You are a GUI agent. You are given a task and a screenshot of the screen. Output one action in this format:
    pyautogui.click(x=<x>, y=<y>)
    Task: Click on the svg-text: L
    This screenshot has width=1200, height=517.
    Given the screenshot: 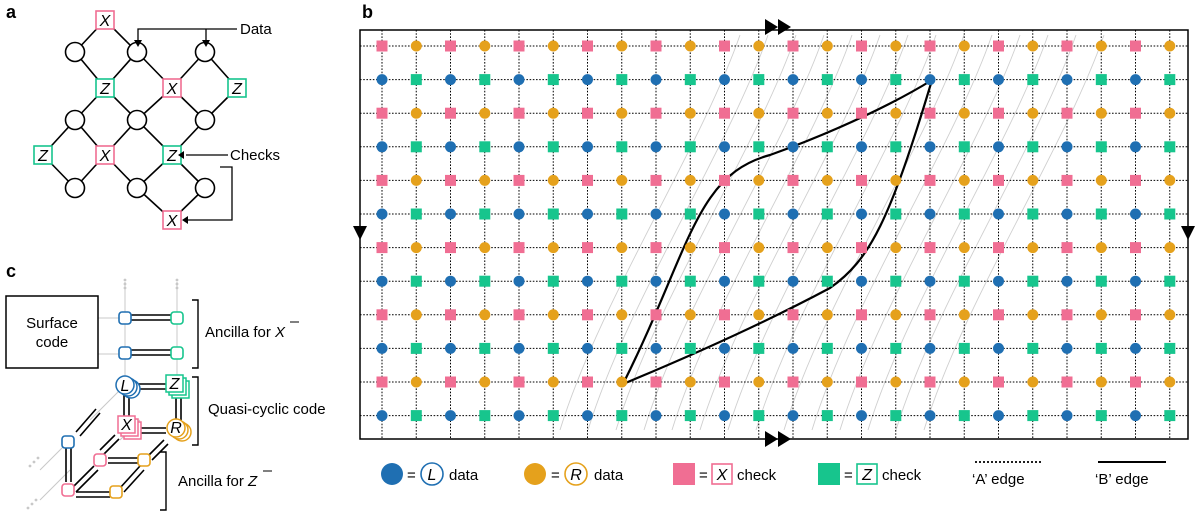 What is the action you would take?
    pyautogui.click(x=125, y=386)
    